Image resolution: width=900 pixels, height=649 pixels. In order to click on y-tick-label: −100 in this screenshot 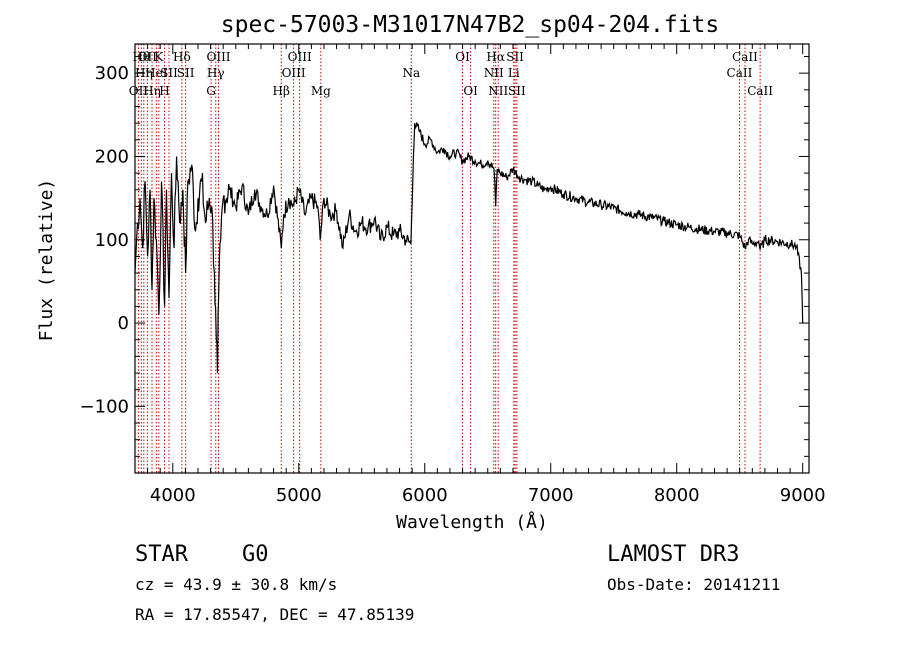, I will do `click(104, 406)`.